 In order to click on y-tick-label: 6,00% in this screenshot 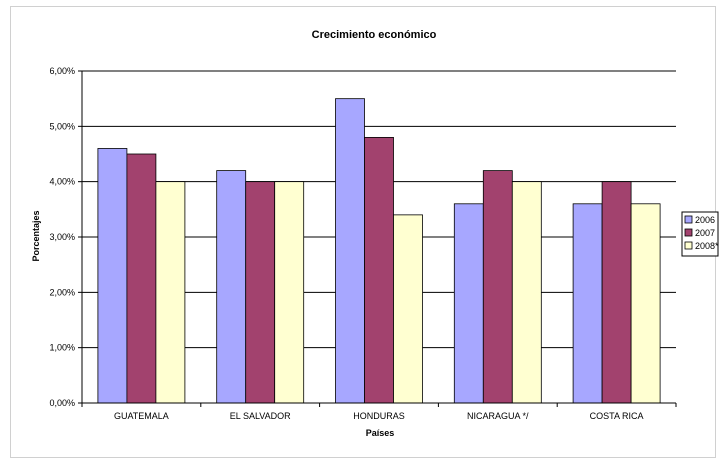, I will do `click(62, 71)`.